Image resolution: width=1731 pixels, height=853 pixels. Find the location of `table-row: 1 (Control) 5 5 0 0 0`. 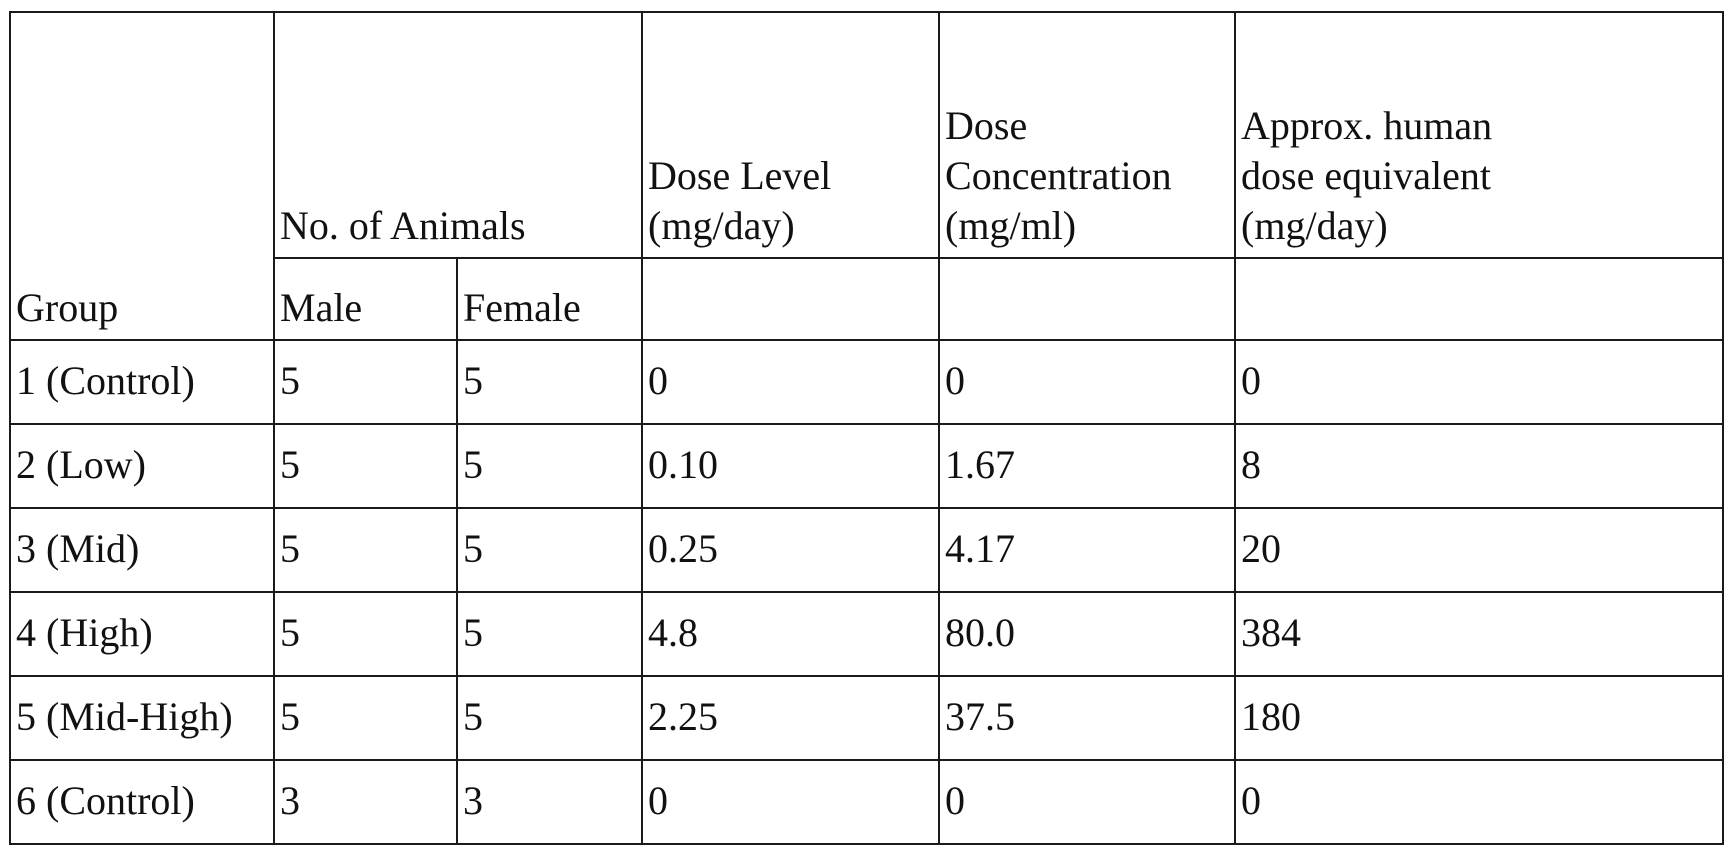

table-row: 1 (Control) 5 5 0 0 0 is located at coordinates (866, 382).